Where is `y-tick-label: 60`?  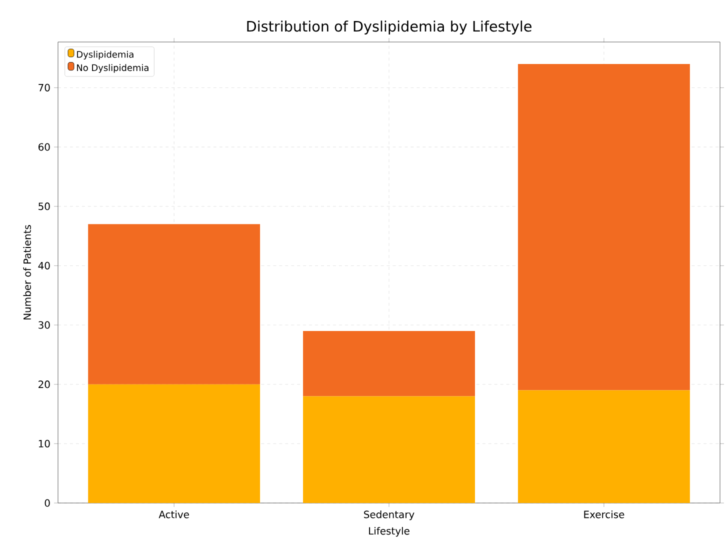 y-tick-label: 60 is located at coordinates (44, 147).